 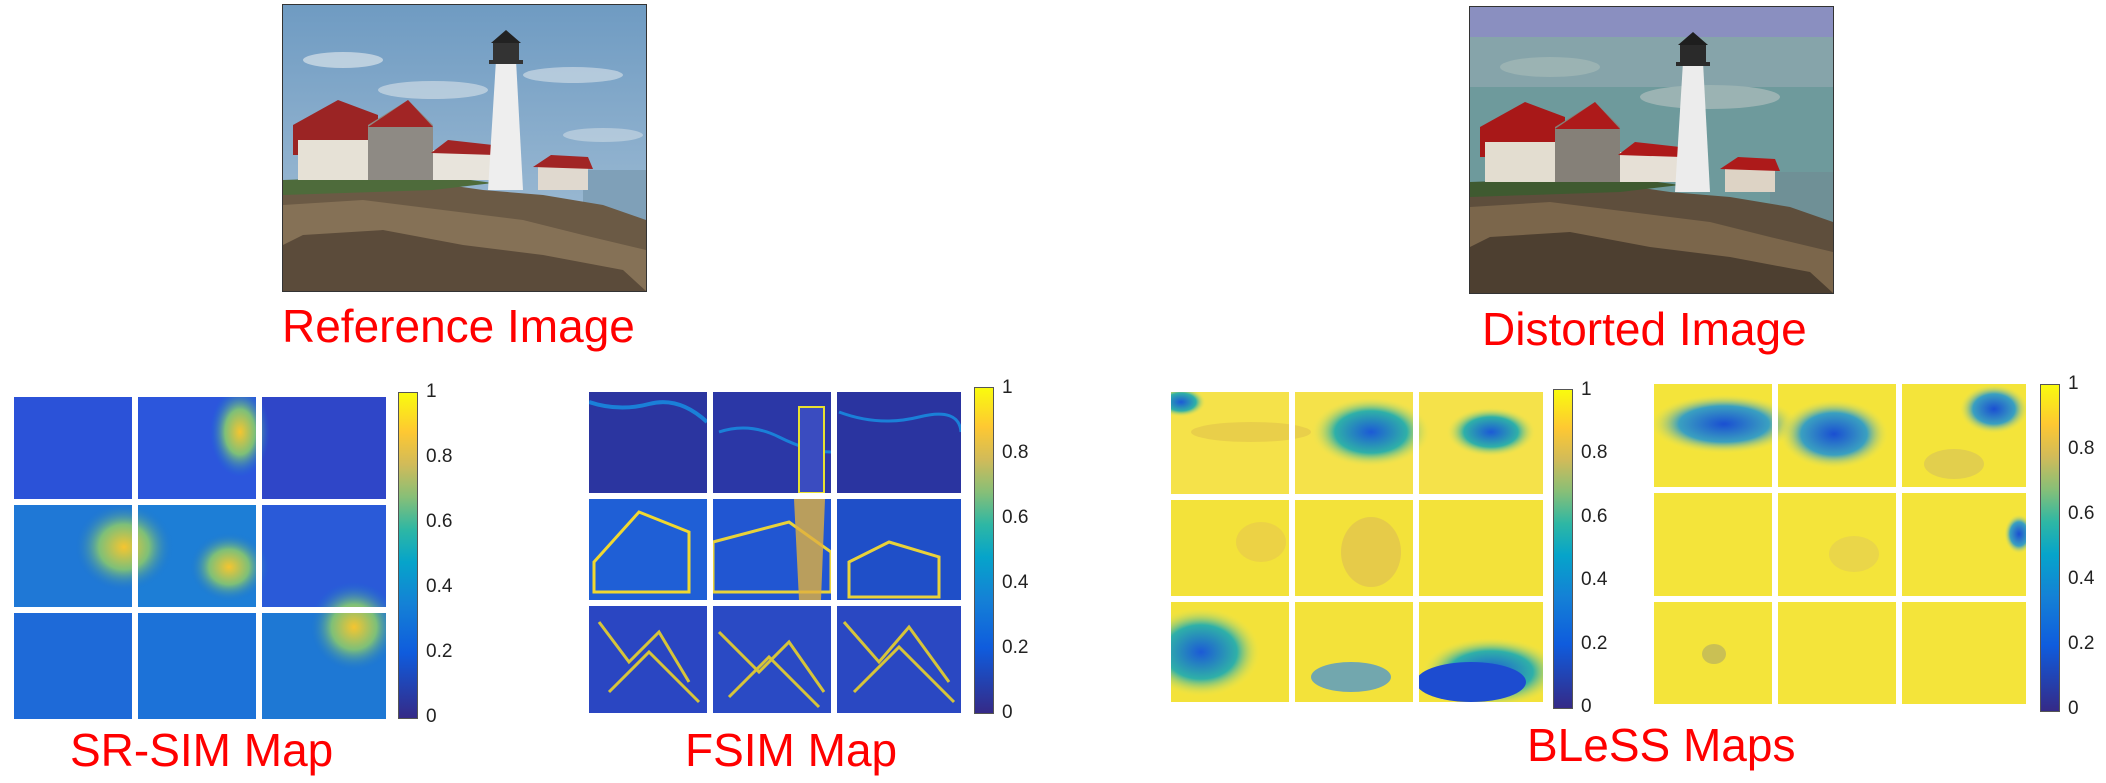 I want to click on srsim-tick-02: 0.2, so click(x=439, y=651).